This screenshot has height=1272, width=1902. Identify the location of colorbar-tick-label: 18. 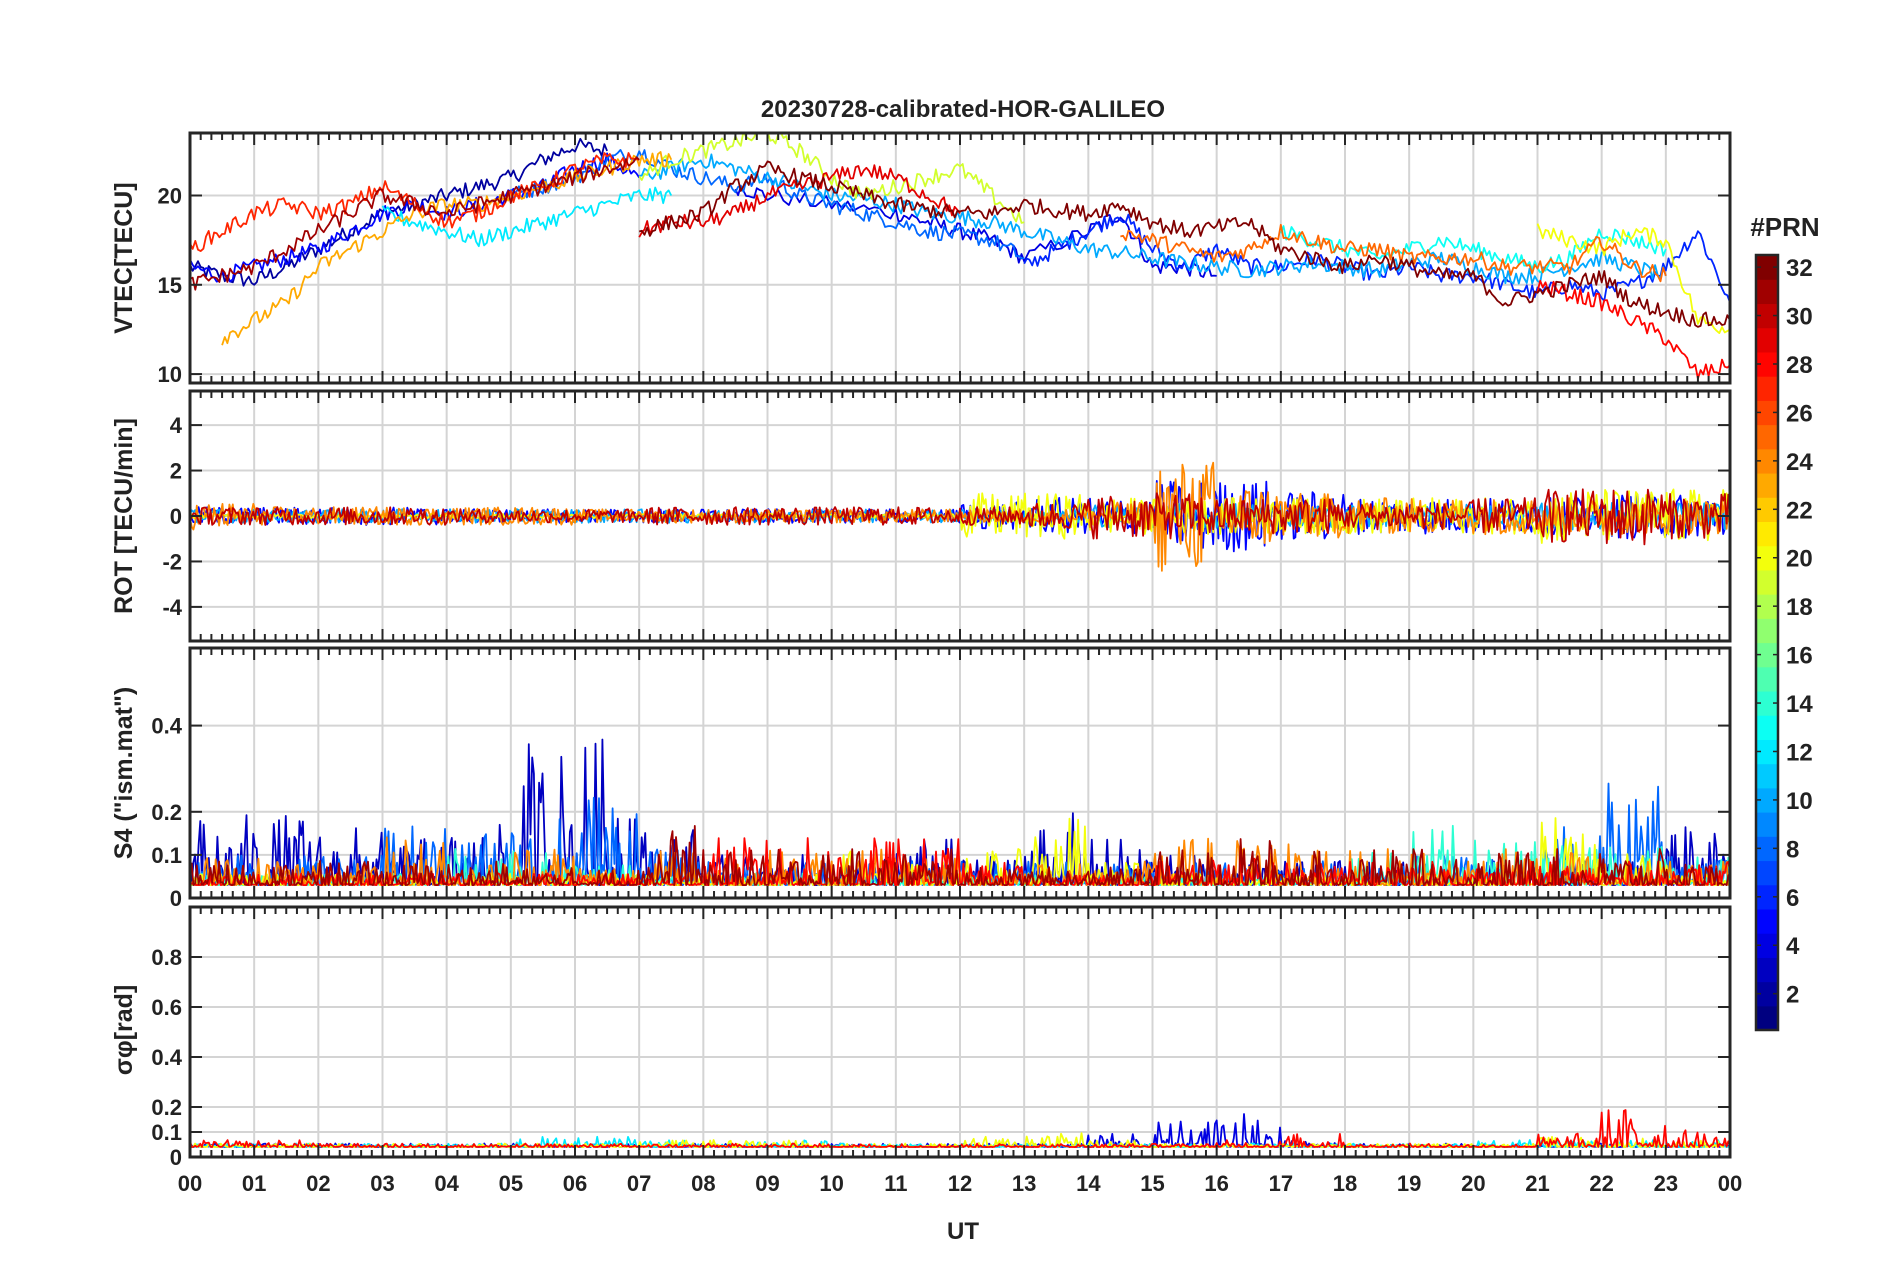
(1799, 607).